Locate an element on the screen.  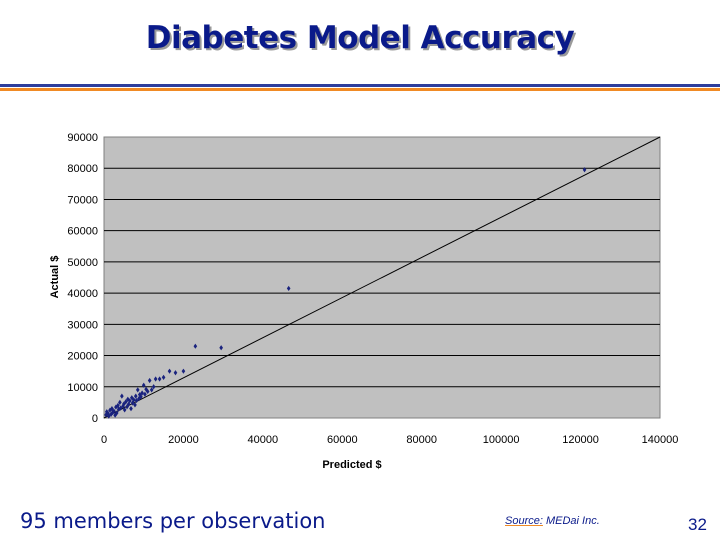
x-axis-ticks: 0 20000 40000 60000 80000 100000 120000 140000 is located at coordinates (389, 440).